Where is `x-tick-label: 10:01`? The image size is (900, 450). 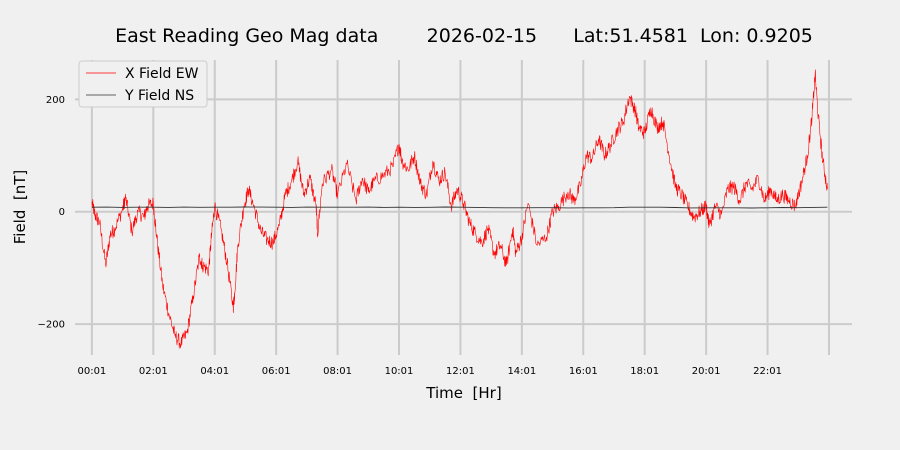 x-tick-label: 10:01 is located at coordinates (399, 371).